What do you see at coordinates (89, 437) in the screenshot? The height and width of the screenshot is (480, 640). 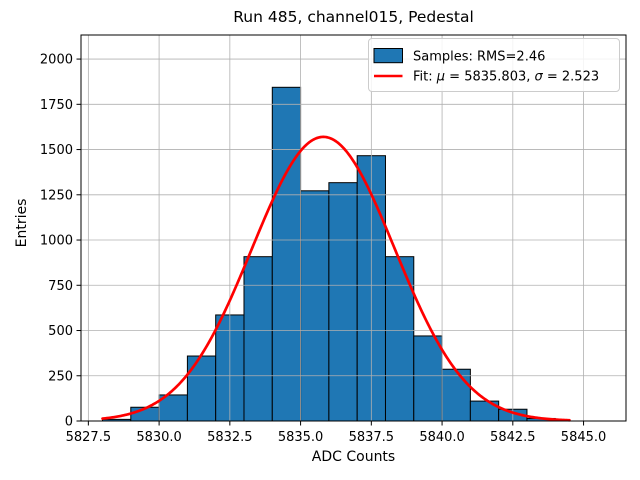 I see `x-tick-label: 5827.5` at bounding box center [89, 437].